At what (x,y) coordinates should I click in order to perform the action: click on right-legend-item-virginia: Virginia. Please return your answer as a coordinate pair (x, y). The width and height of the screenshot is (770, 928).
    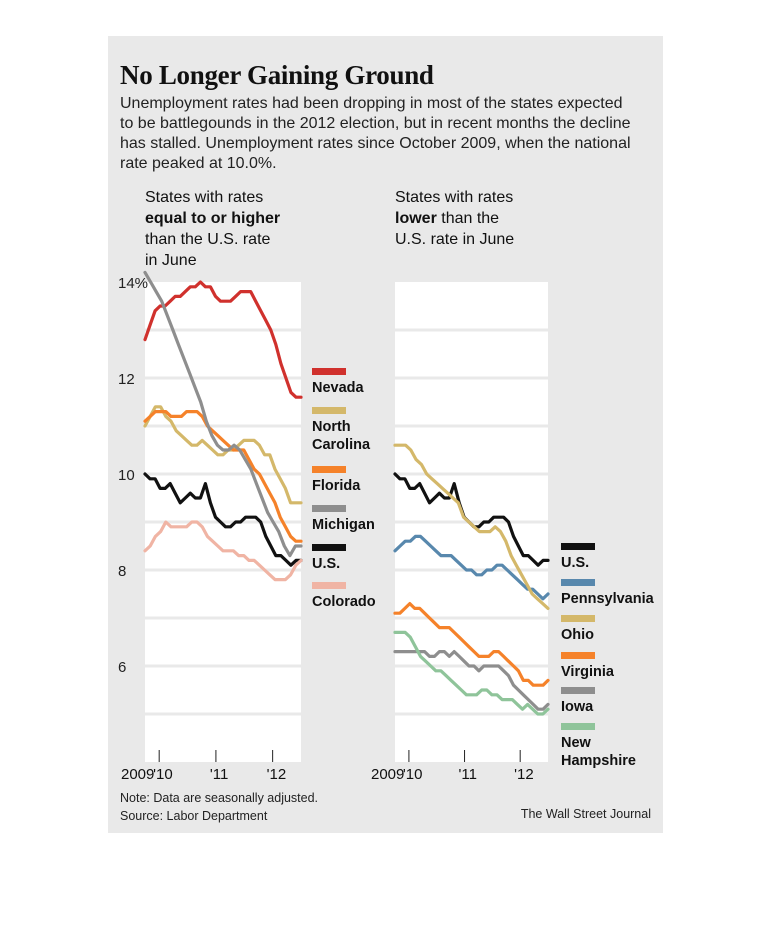
    Looking at the image, I should click on (588, 666).